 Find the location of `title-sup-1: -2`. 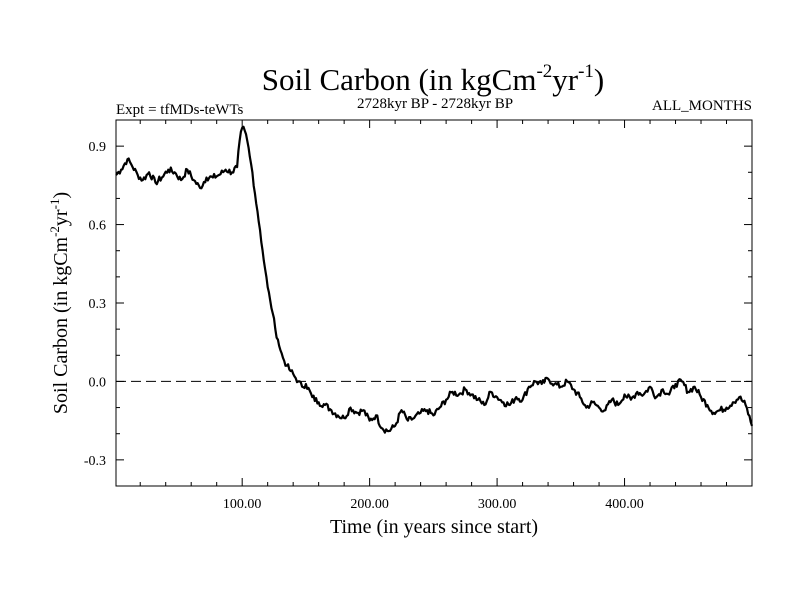

title-sup-1: -2 is located at coordinates (544, 71).